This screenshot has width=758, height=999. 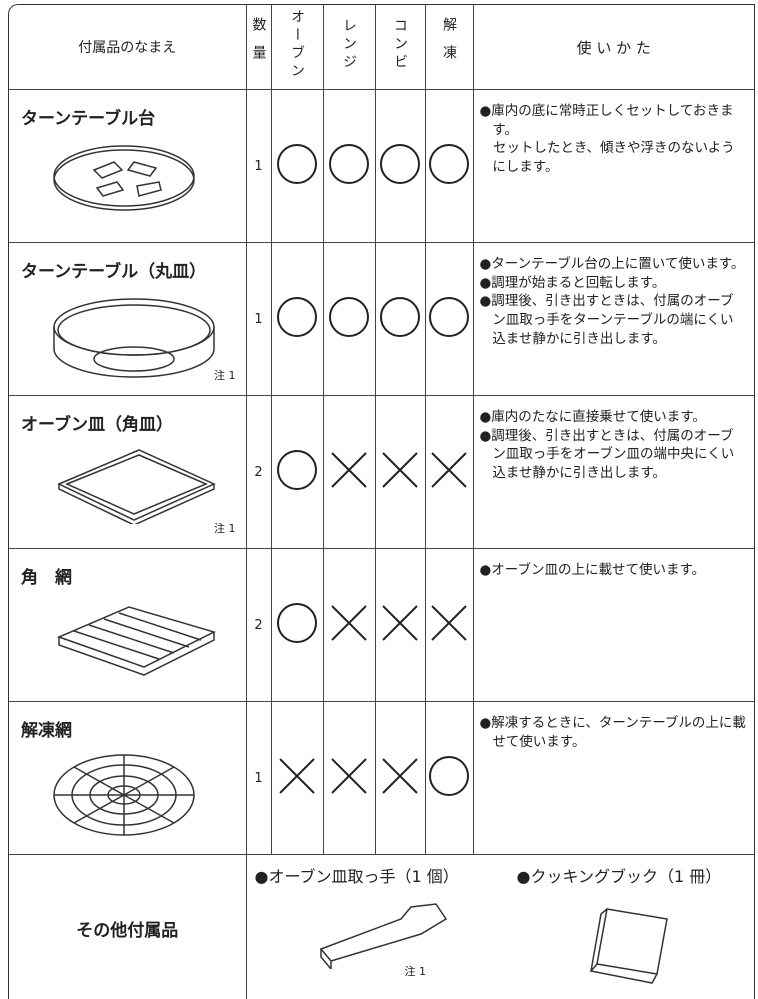 I want to click on usage-text: ●調理が始まると回転します。, so click(x=613, y=283).